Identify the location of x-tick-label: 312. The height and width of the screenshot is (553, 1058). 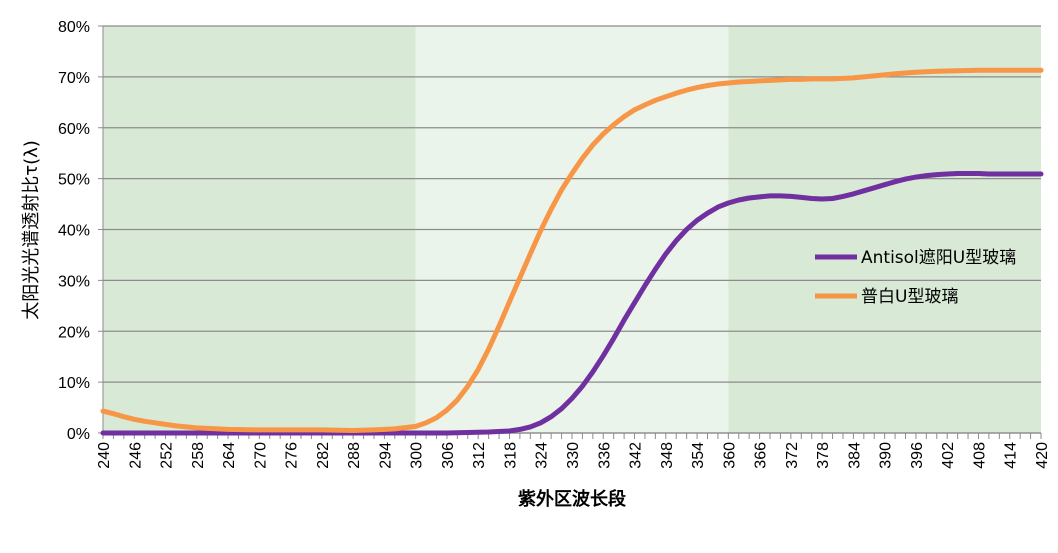
(479, 455).